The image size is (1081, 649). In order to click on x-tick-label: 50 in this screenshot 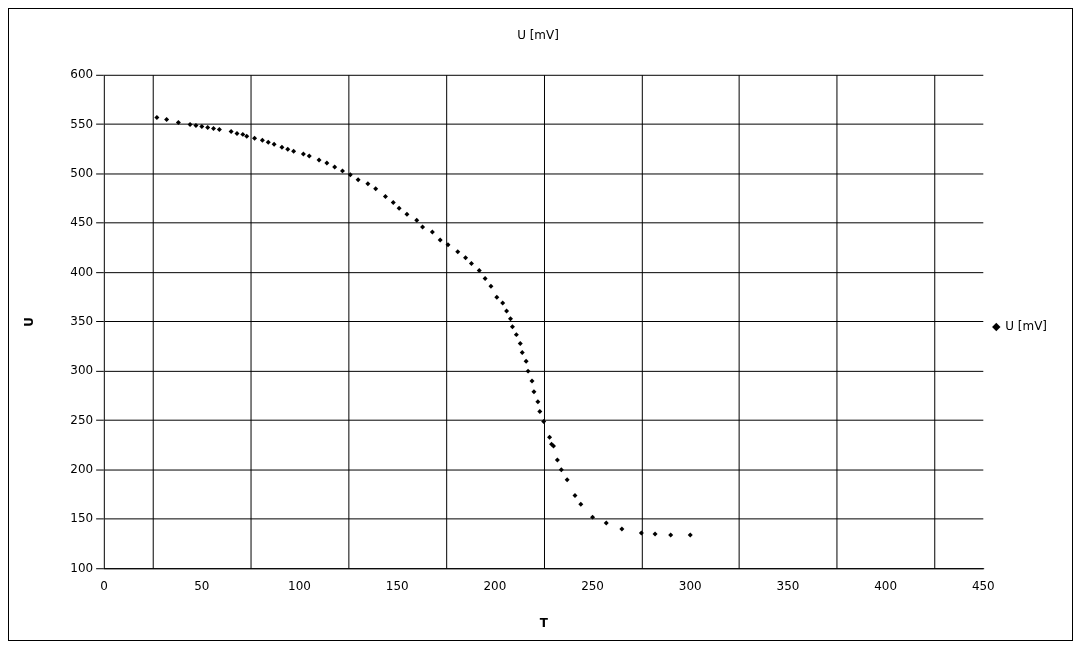, I will do `click(202, 585)`.